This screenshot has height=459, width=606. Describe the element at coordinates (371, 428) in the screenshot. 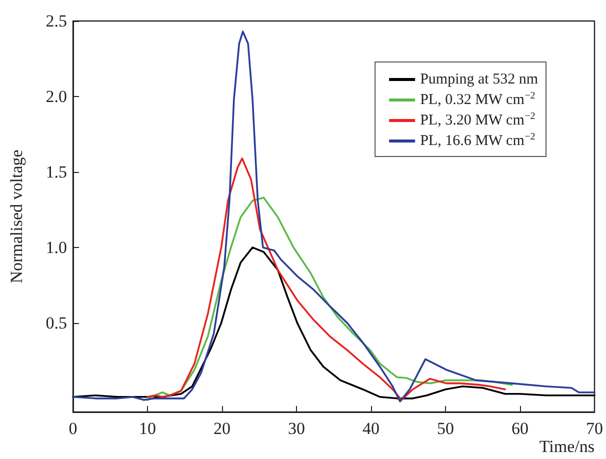

I see `x-tick-label: 40` at that location.